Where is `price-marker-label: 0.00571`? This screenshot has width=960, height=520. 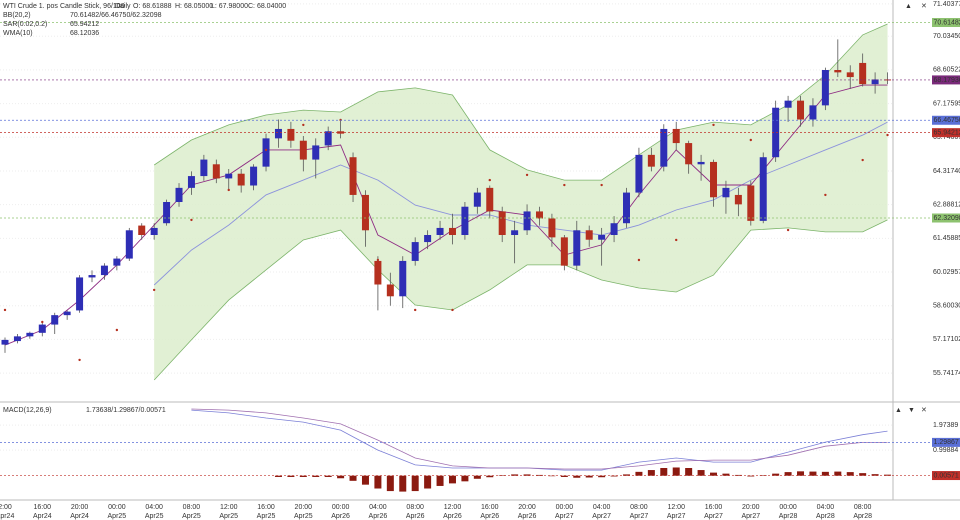 price-marker-label: 0.00571 is located at coordinates (946, 475).